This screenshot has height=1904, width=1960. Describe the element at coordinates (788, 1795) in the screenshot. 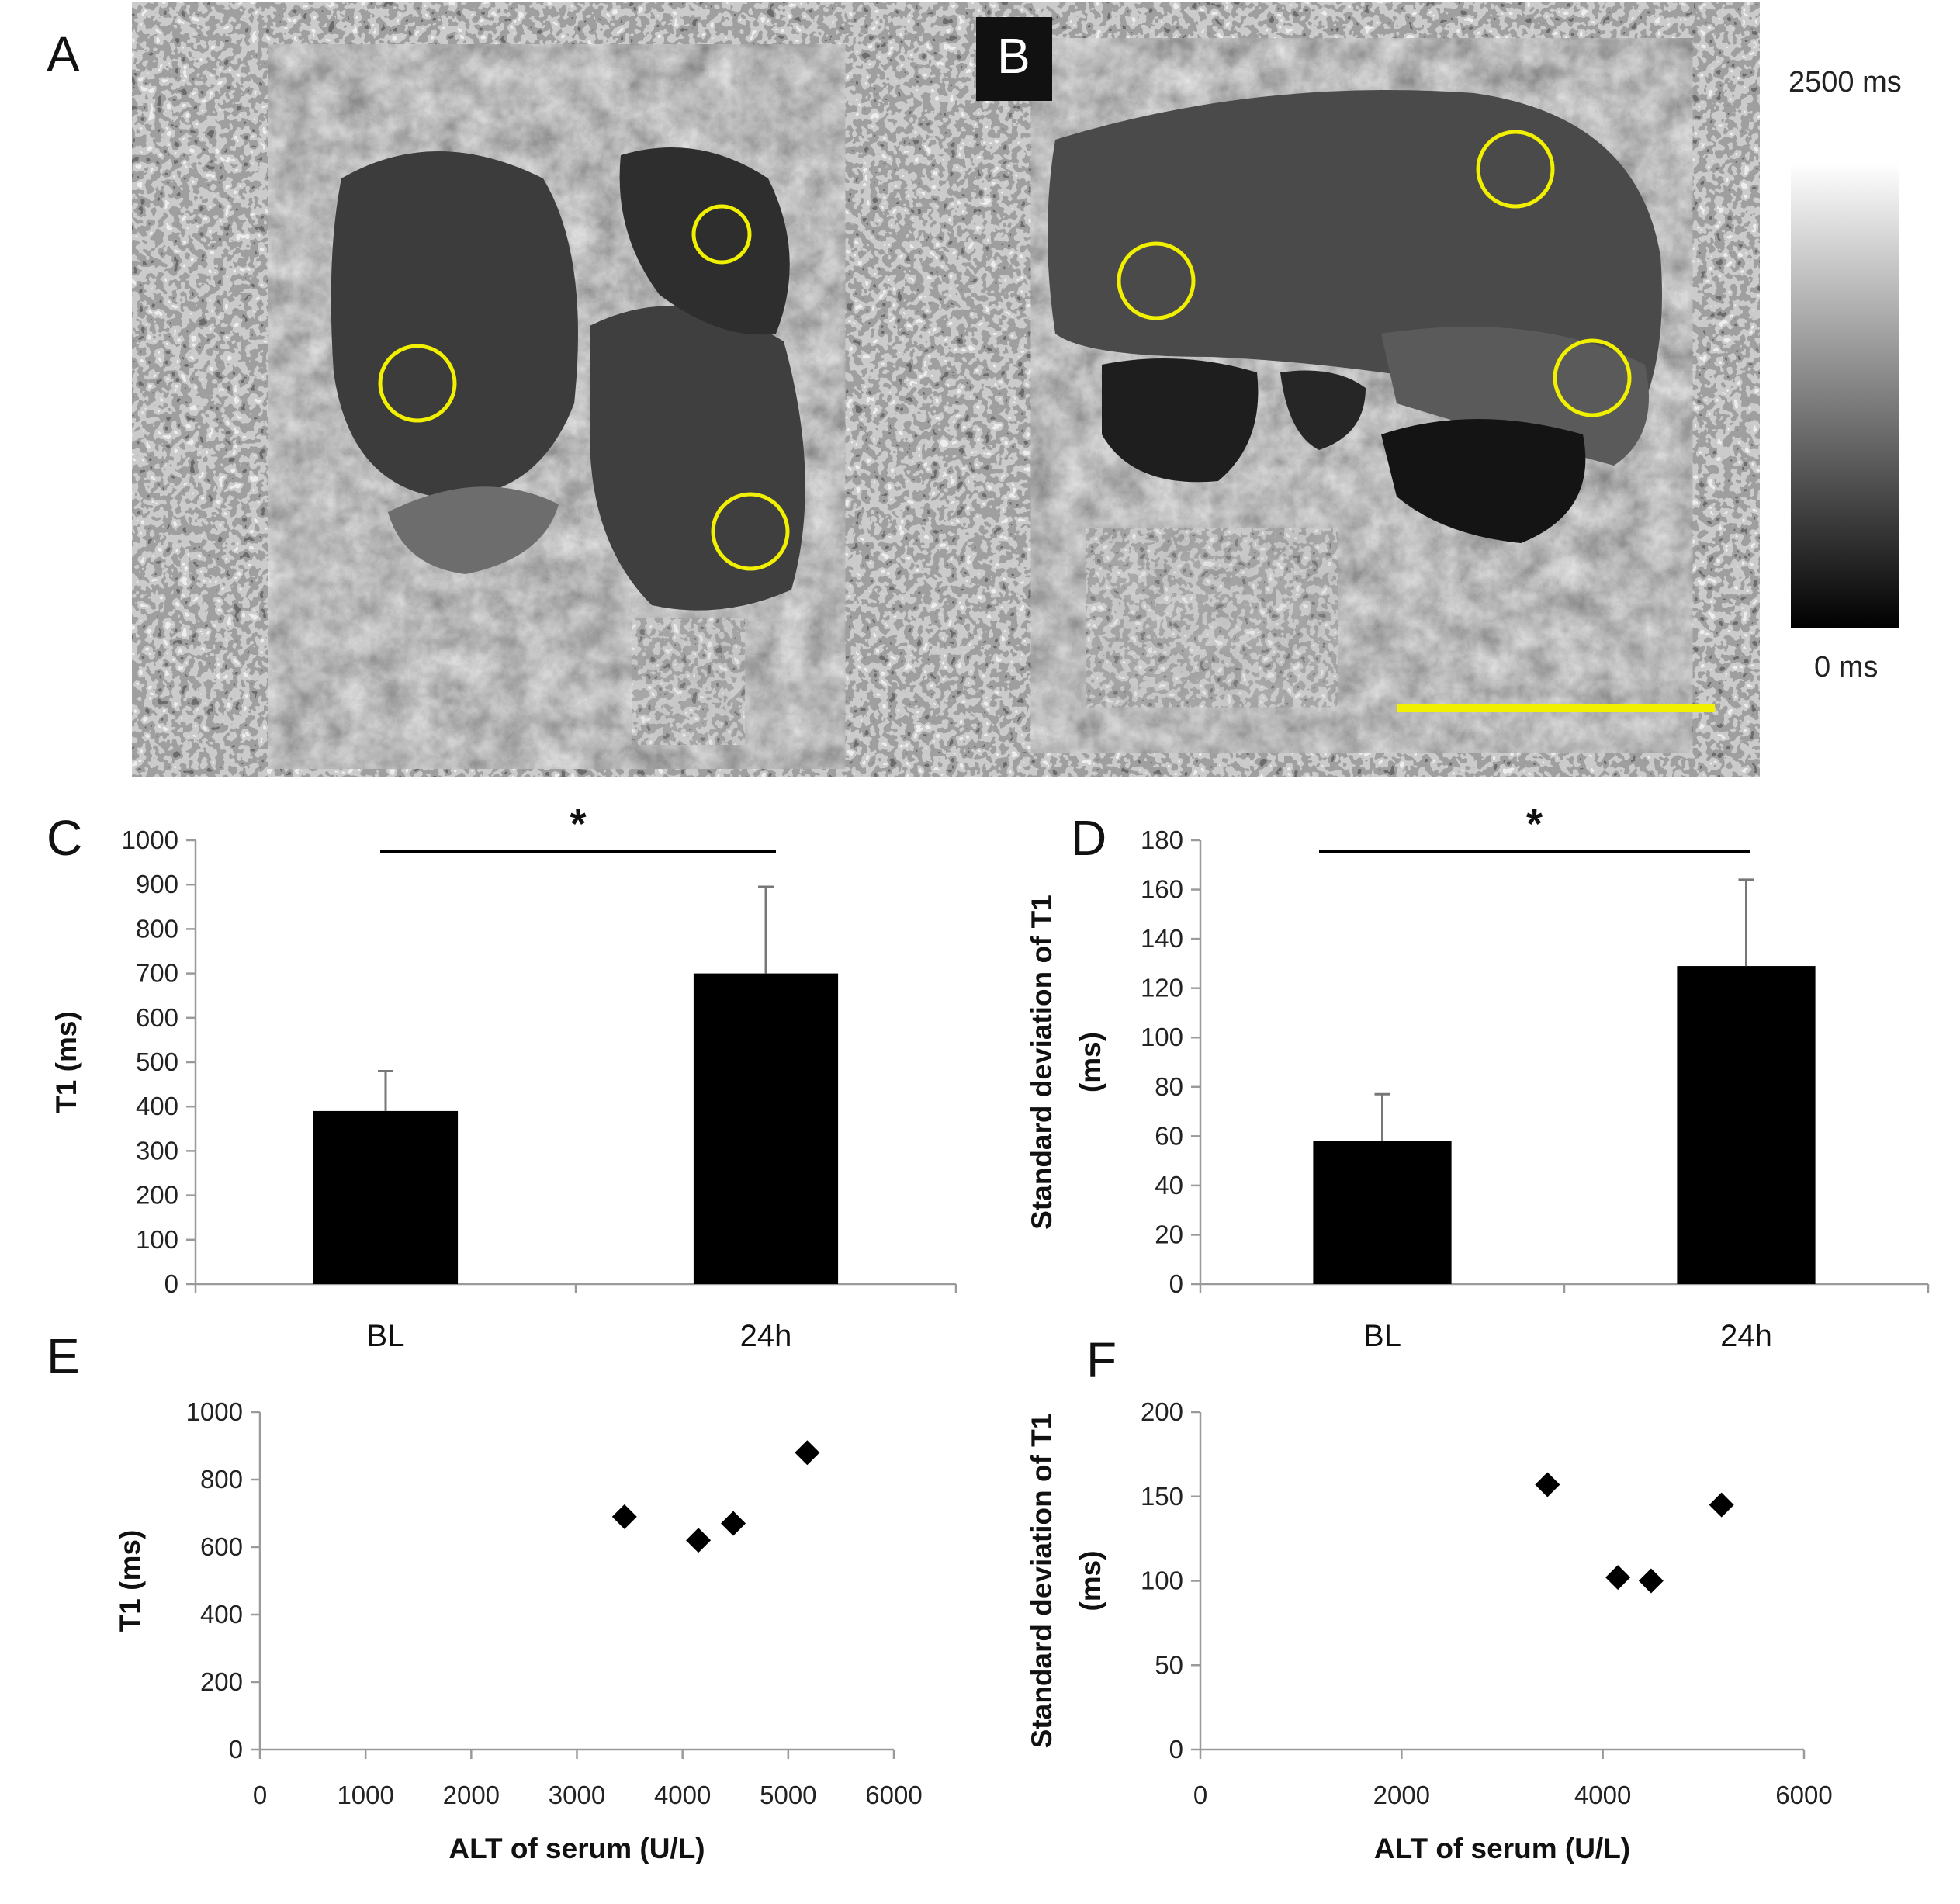

I see `x-tick-label: 5000` at that location.